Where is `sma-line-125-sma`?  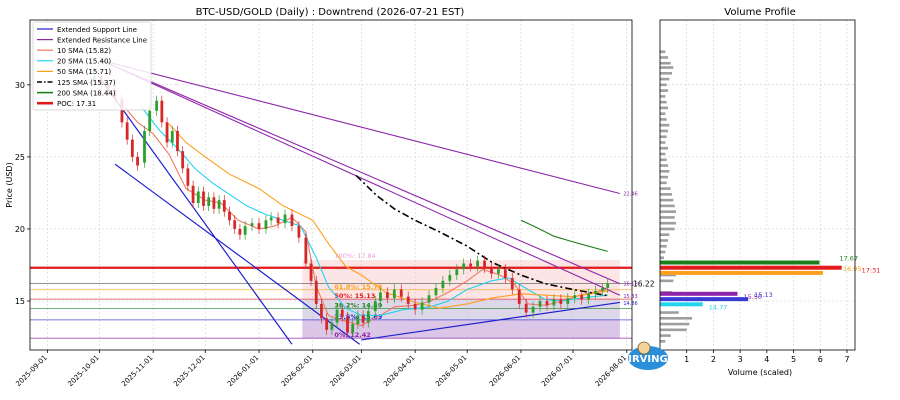
sma-line-125-sma is located at coordinates (481, 236).